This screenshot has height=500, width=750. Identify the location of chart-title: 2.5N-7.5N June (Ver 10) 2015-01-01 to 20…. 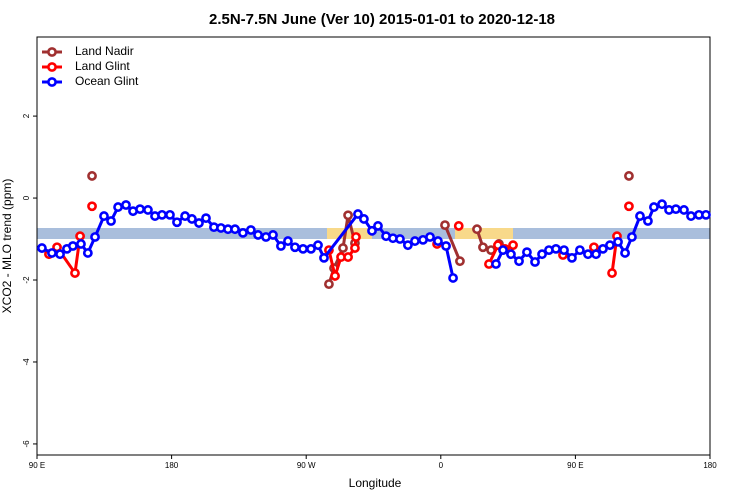
(382, 19).